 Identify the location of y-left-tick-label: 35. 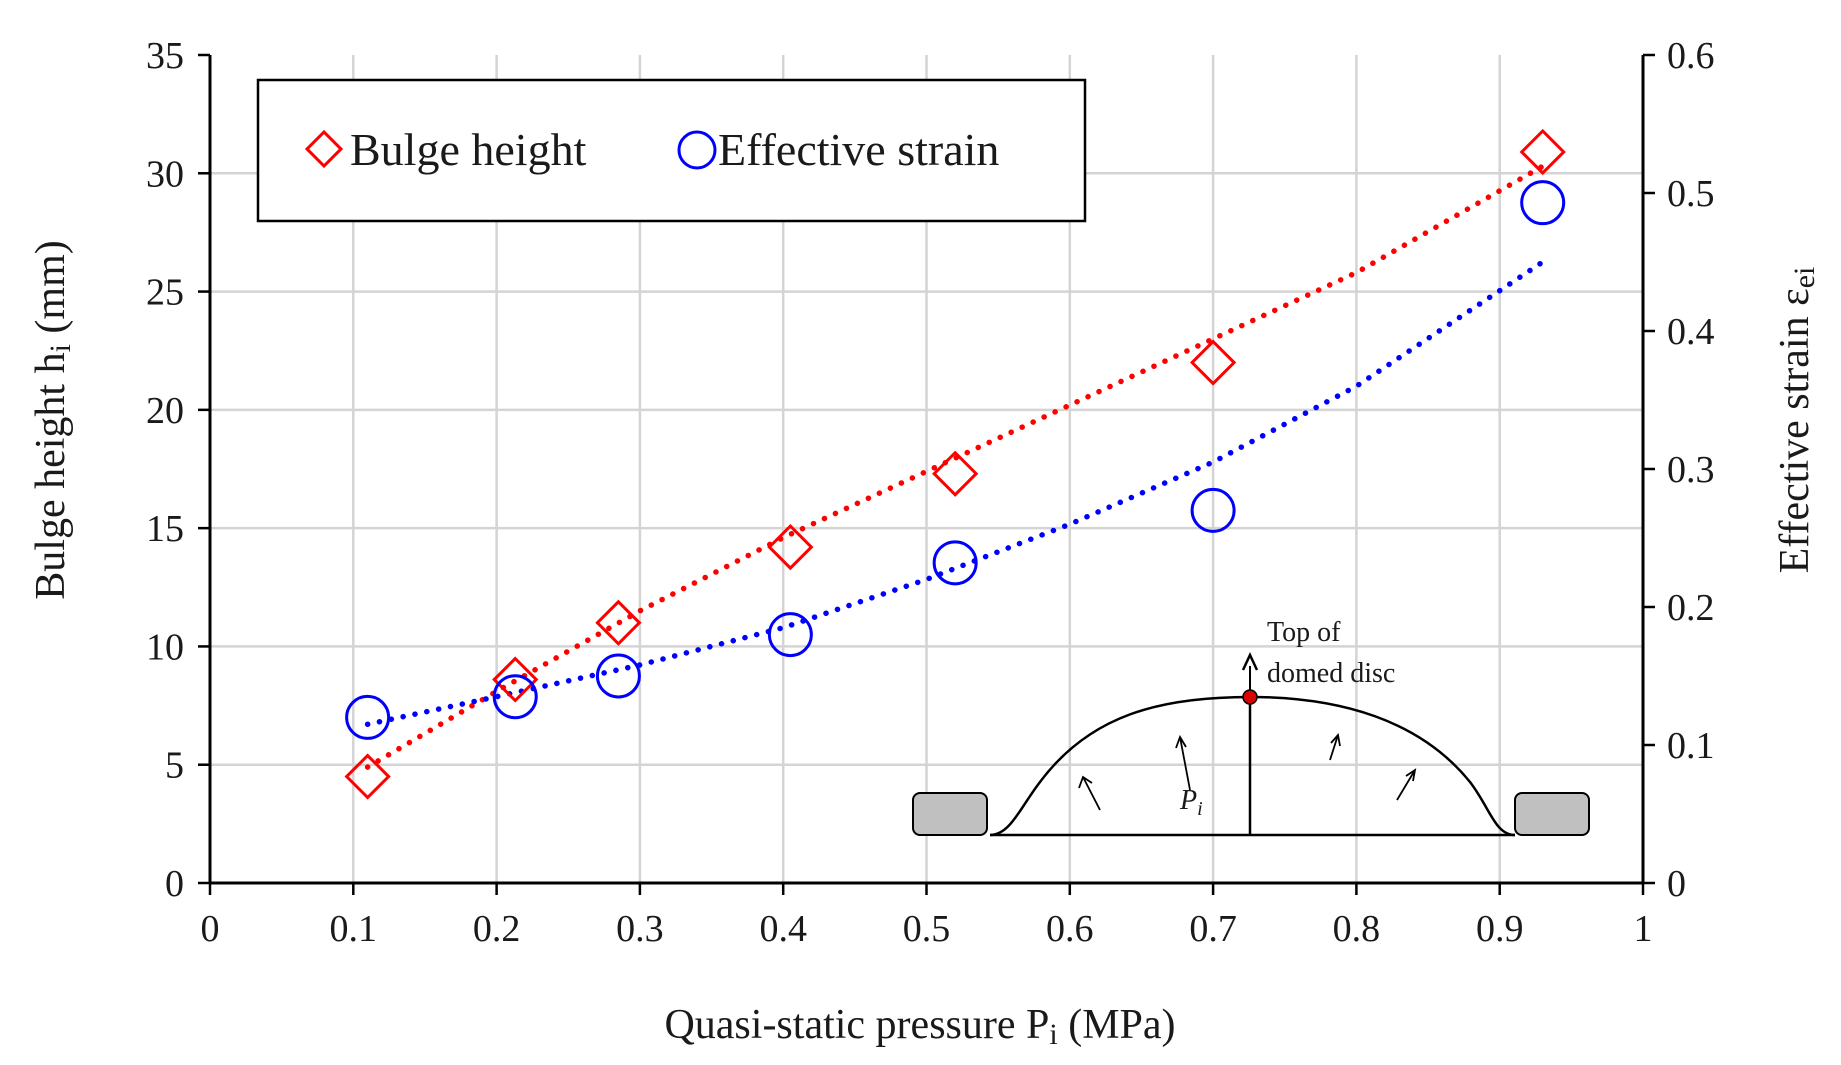
(165, 56).